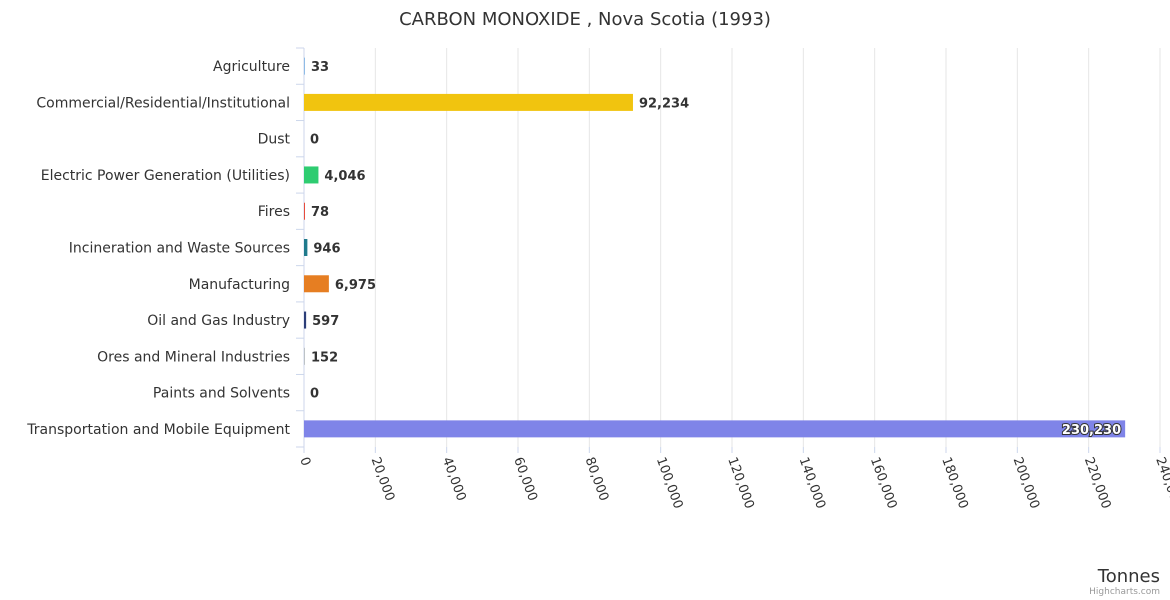 The height and width of the screenshot is (600, 1170). Describe the element at coordinates (1128, 576) in the screenshot. I see `x-axis-title: Tonnes` at that location.